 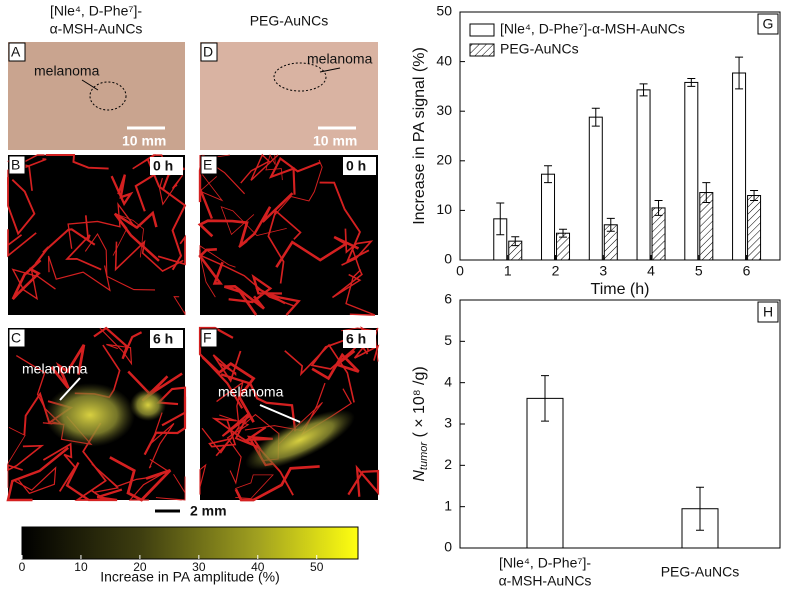 What do you see at coordinates (199, 567) in the screenshot?
I see `colorbar-tick-label: 30` at bounding box center [199, 567].